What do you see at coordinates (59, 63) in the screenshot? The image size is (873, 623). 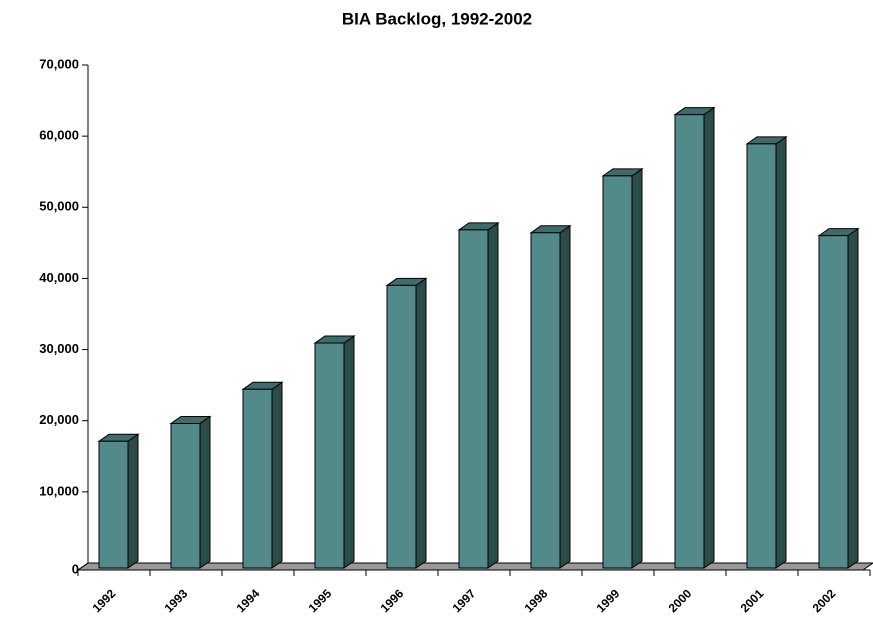 I see `y-tick-label: 70,000` at bounding box center [59, 63].